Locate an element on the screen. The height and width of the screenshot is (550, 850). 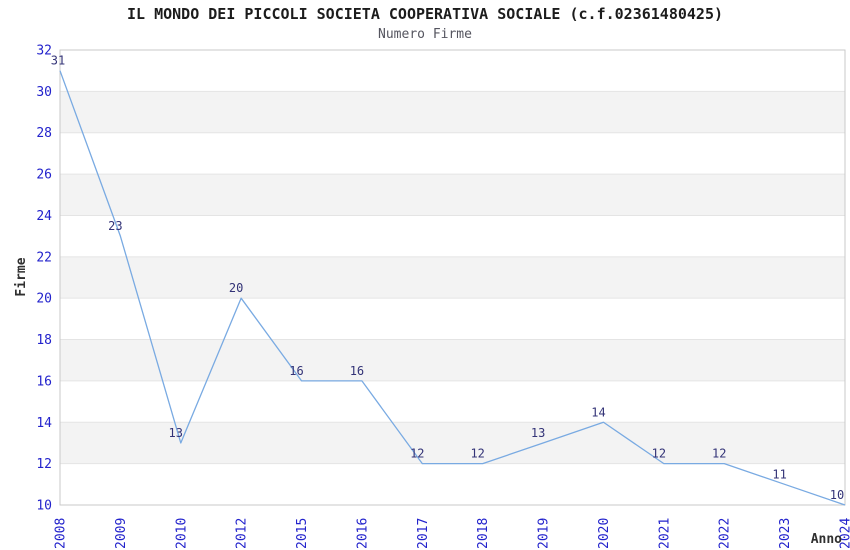
x-tick-label: 2017 is located at coordinates (423, 533).